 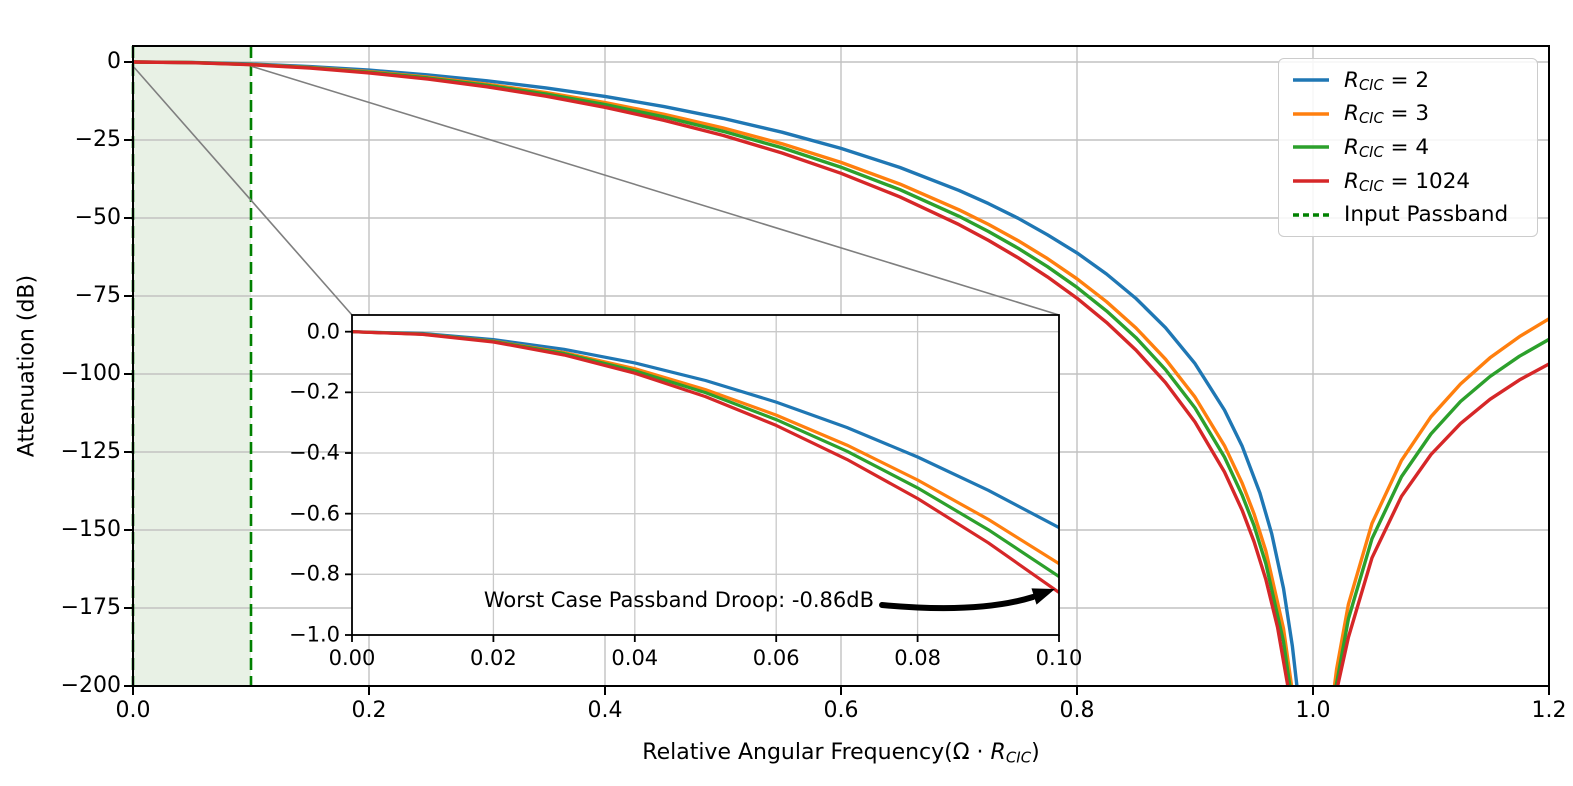 What do you see at coordinates (1387, 114) in the screenshot?
I see `legend-item-label: RCIC = 3` at bounding box center [1387, 114].